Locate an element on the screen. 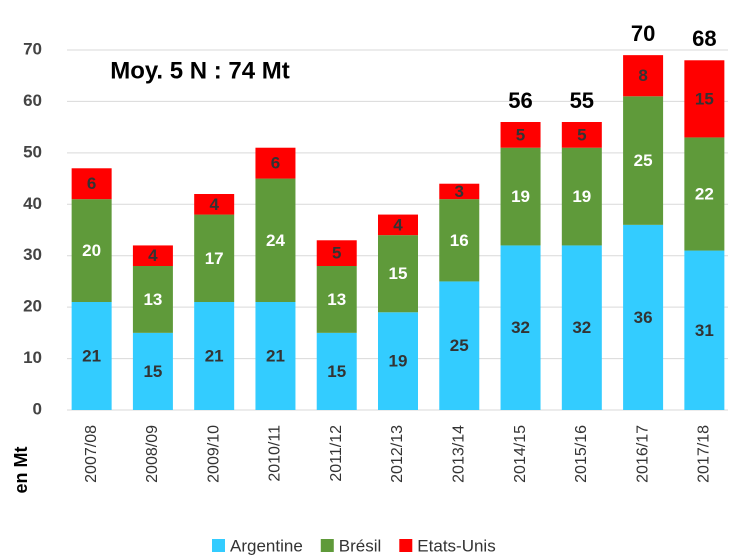 The image size is (734, 558). data-label: 22 is located at coordinates (704, 193).